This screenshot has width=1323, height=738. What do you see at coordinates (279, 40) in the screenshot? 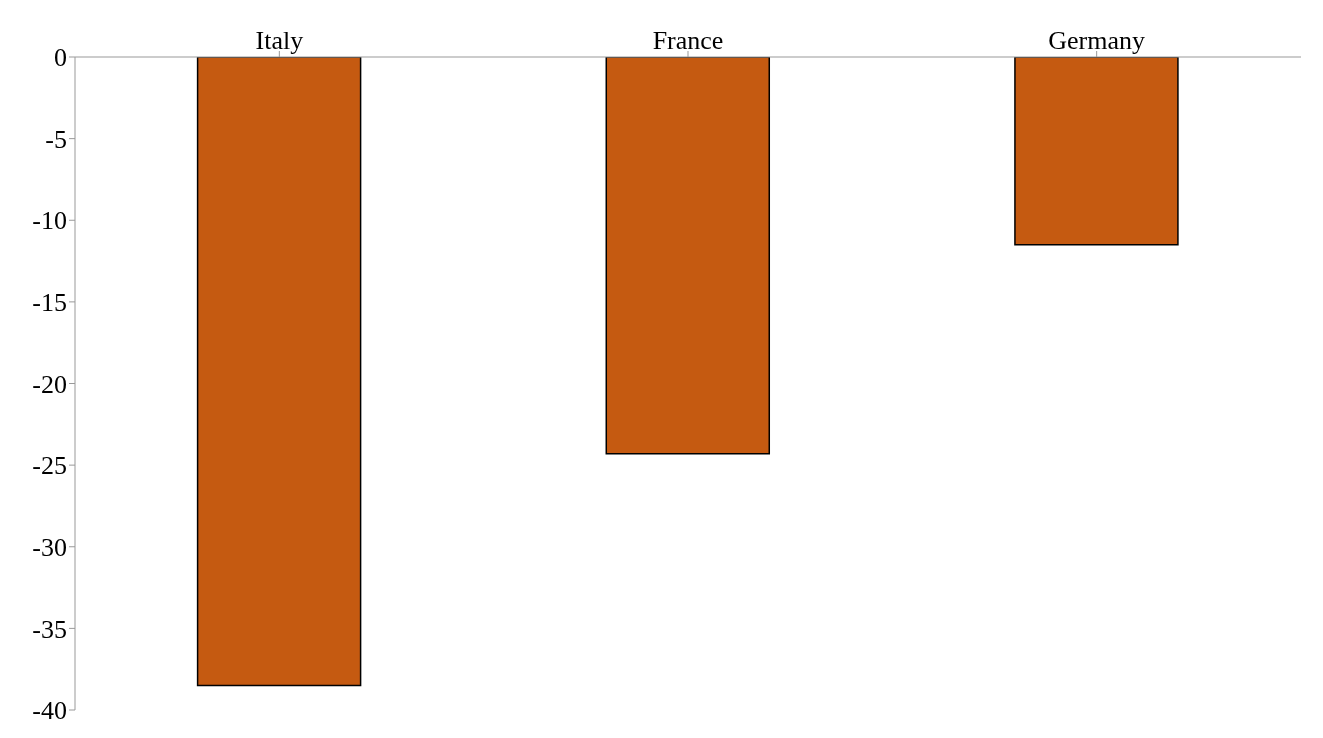
I see `x-tick-label: Italy` at bounding box center [279, 40].